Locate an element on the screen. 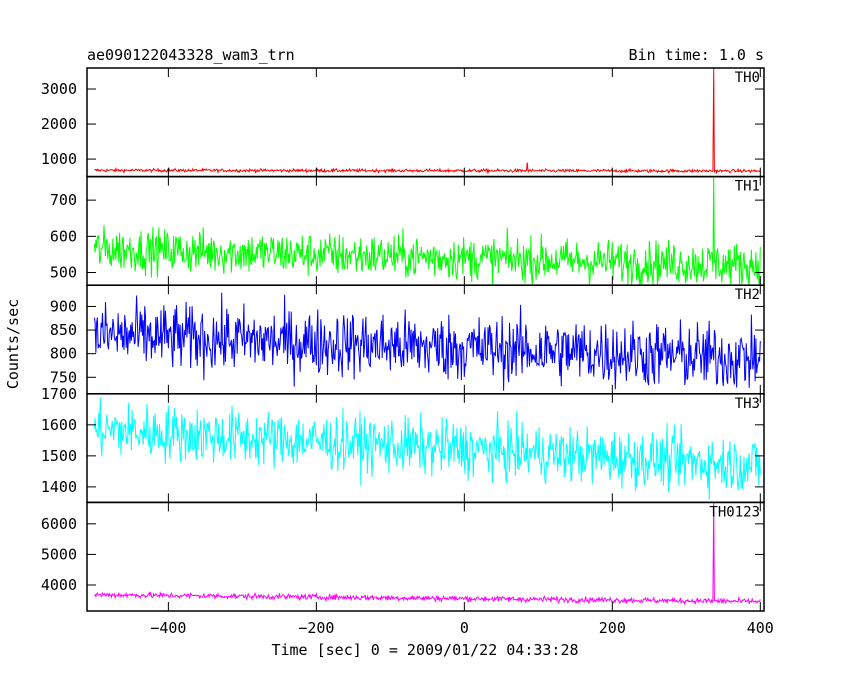  series-line-th1 is located at coordinates (427, 231).